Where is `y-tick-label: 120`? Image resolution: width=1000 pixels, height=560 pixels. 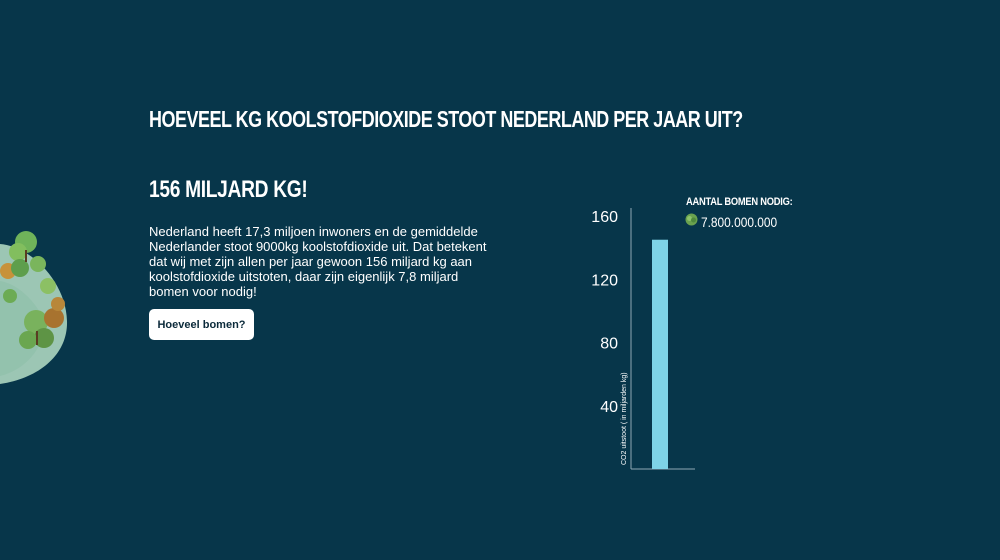
y-tick-label: 120 is located at coordinates (604, 280).